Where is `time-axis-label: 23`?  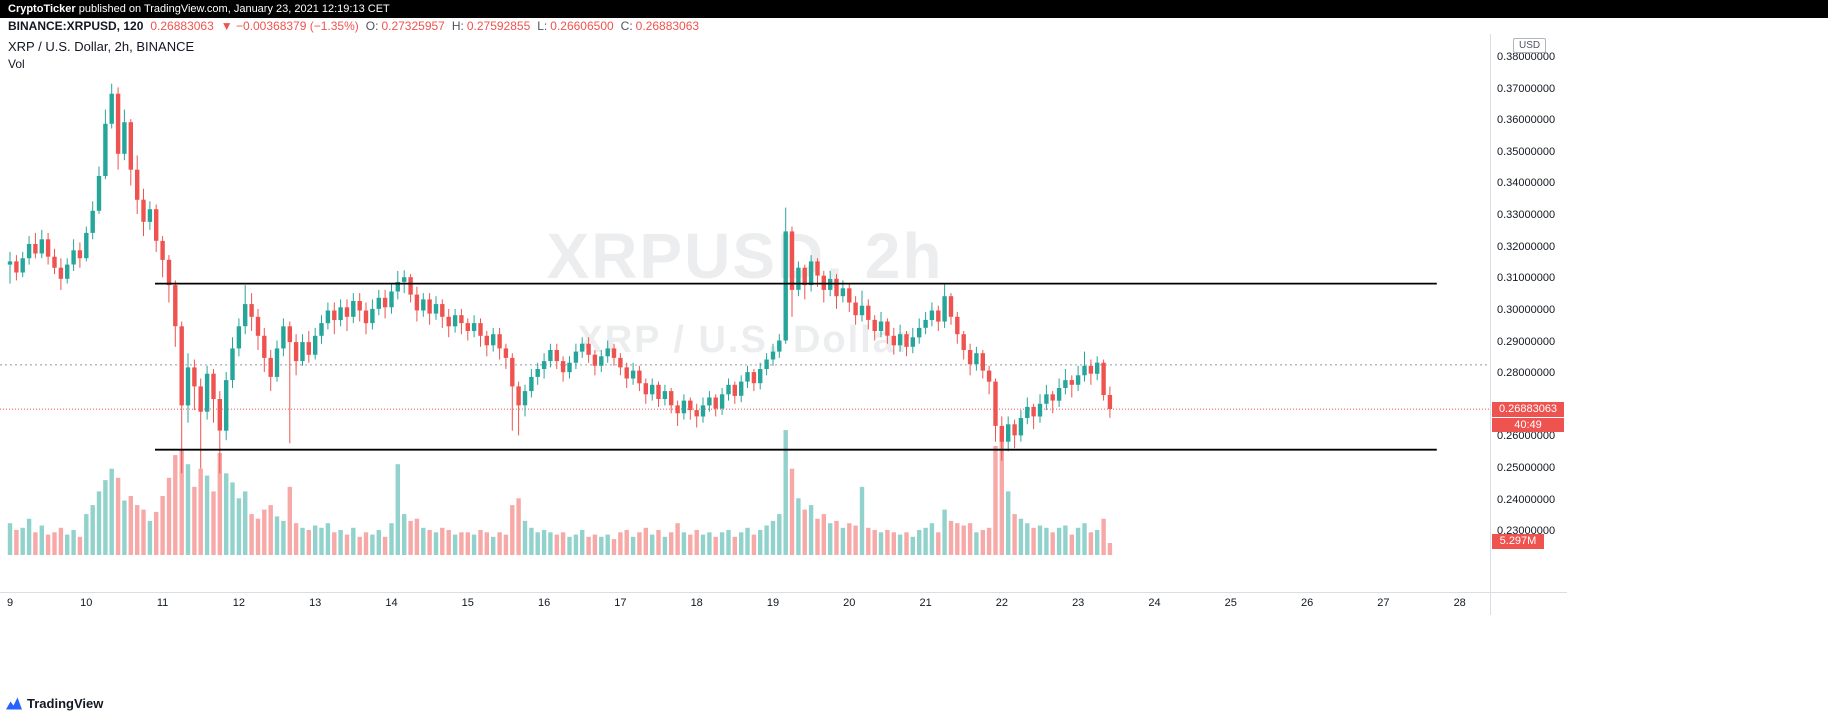
time-axis-label: 23 is located at coordinates (1078, 603).